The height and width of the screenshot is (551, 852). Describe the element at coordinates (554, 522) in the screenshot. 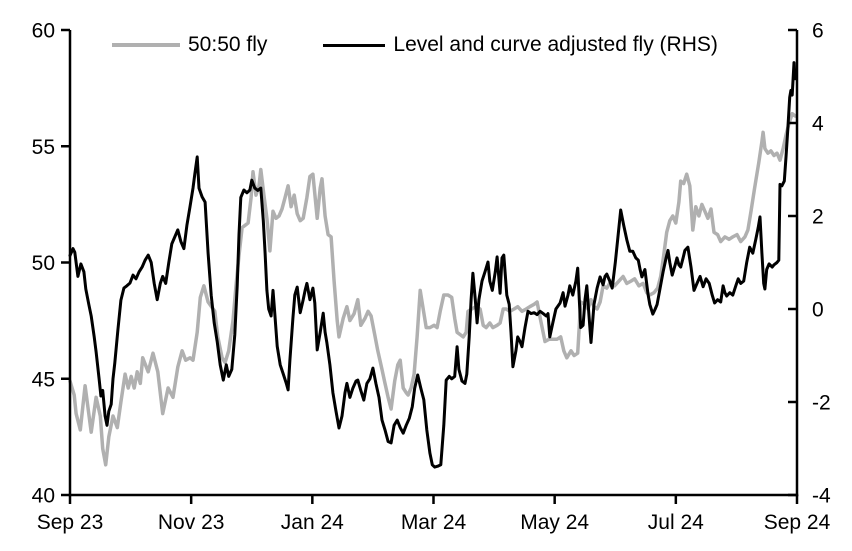

I see `x-tick-label: May 24` at that location.